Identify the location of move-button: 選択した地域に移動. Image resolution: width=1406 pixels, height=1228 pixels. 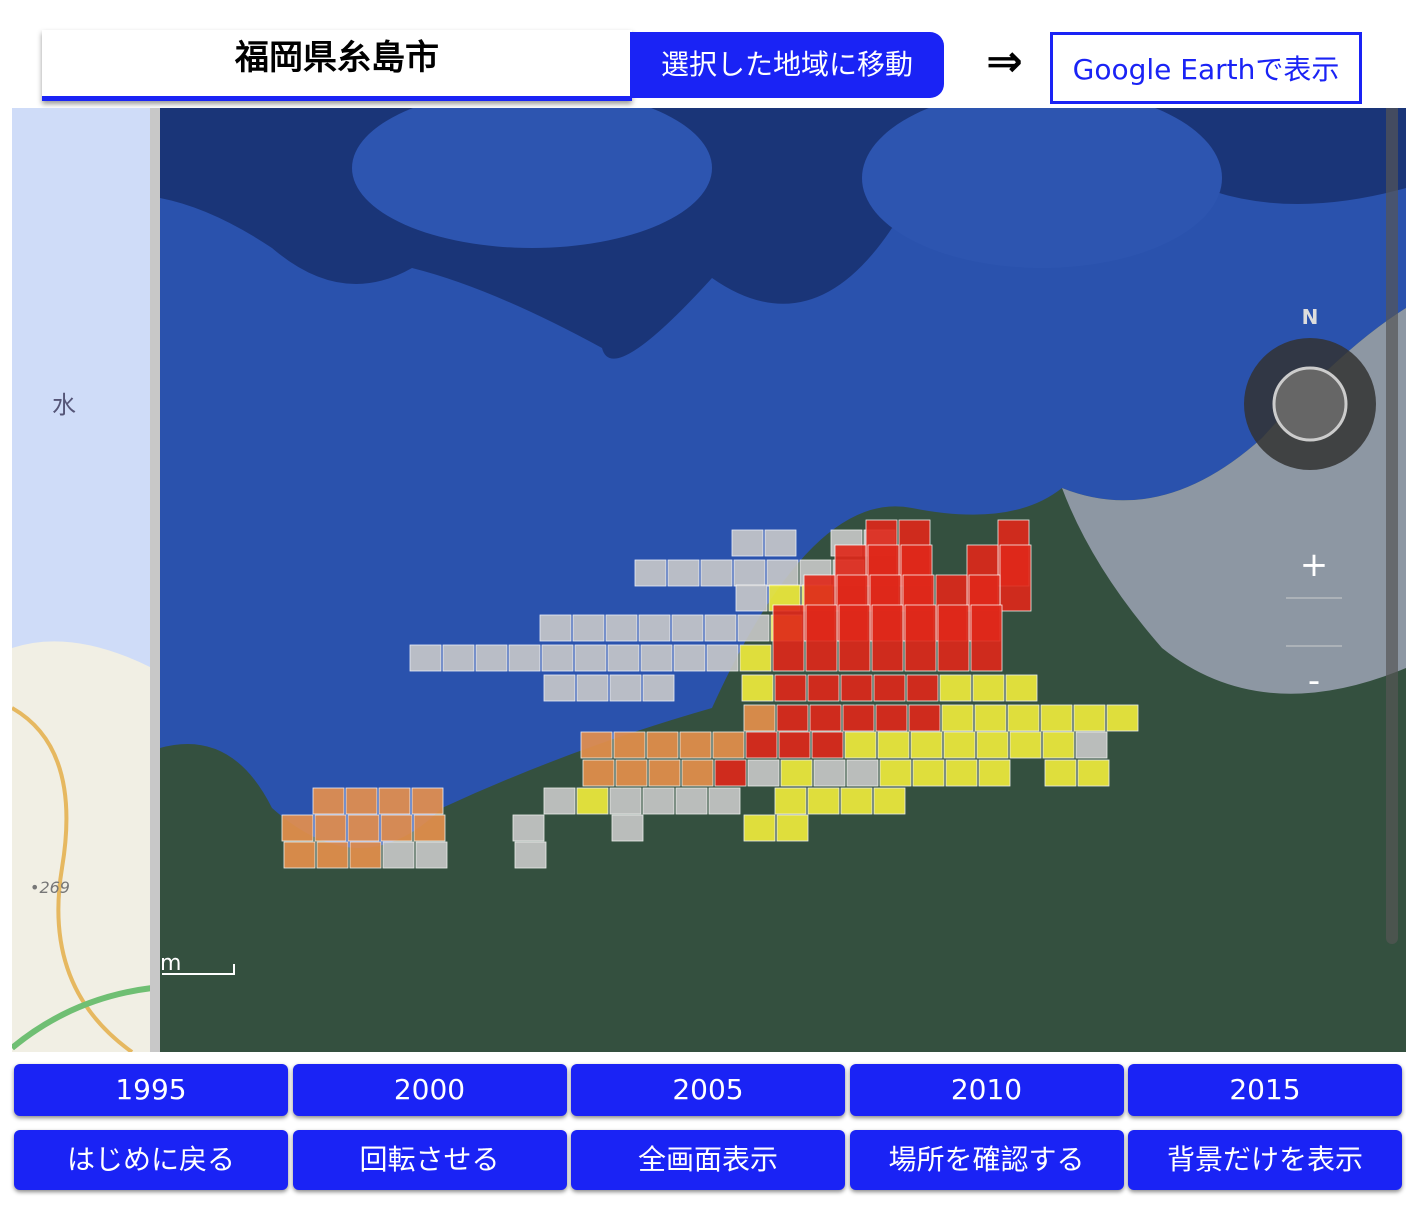
(787, 65).